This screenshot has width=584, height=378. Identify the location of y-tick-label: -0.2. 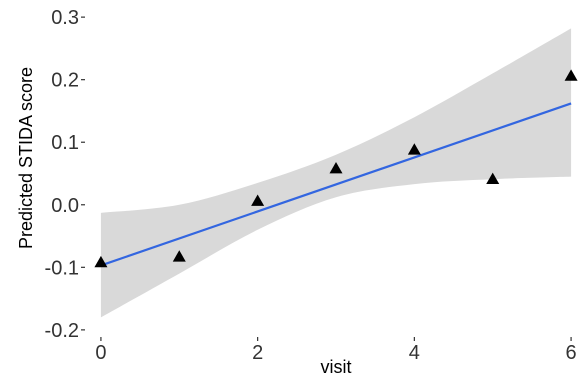
(62, 331).